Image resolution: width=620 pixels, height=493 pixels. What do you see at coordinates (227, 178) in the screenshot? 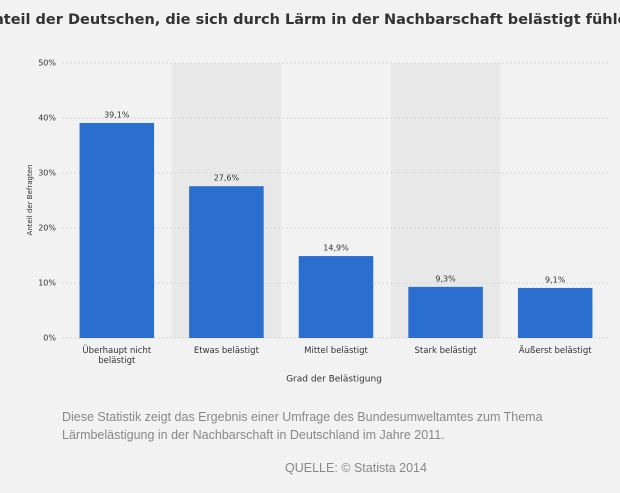
I see `data-label: 27,6%` at bounding box center [227, 178].